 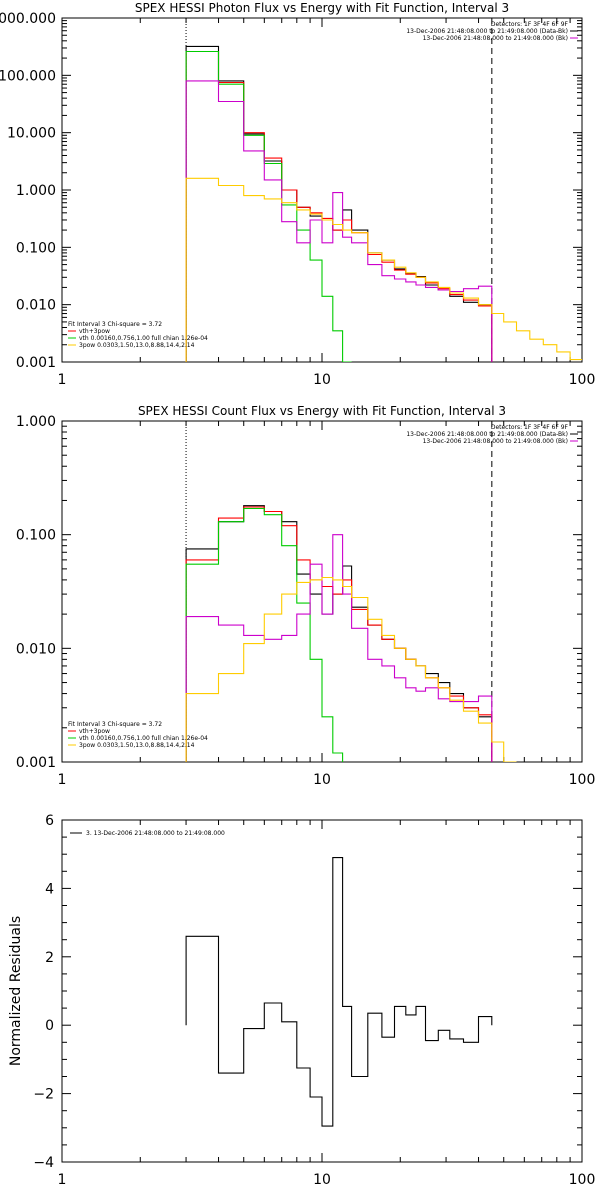 I want to click on y-tick-label: 10.000, so click(x=31, y=134).